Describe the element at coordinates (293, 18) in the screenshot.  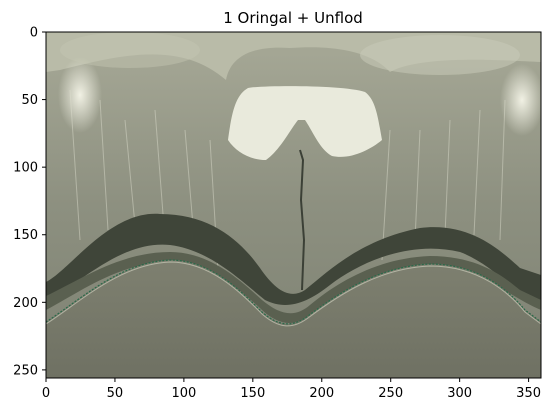
I see `chart-title: 1 Oringal + Unflod` at that location.